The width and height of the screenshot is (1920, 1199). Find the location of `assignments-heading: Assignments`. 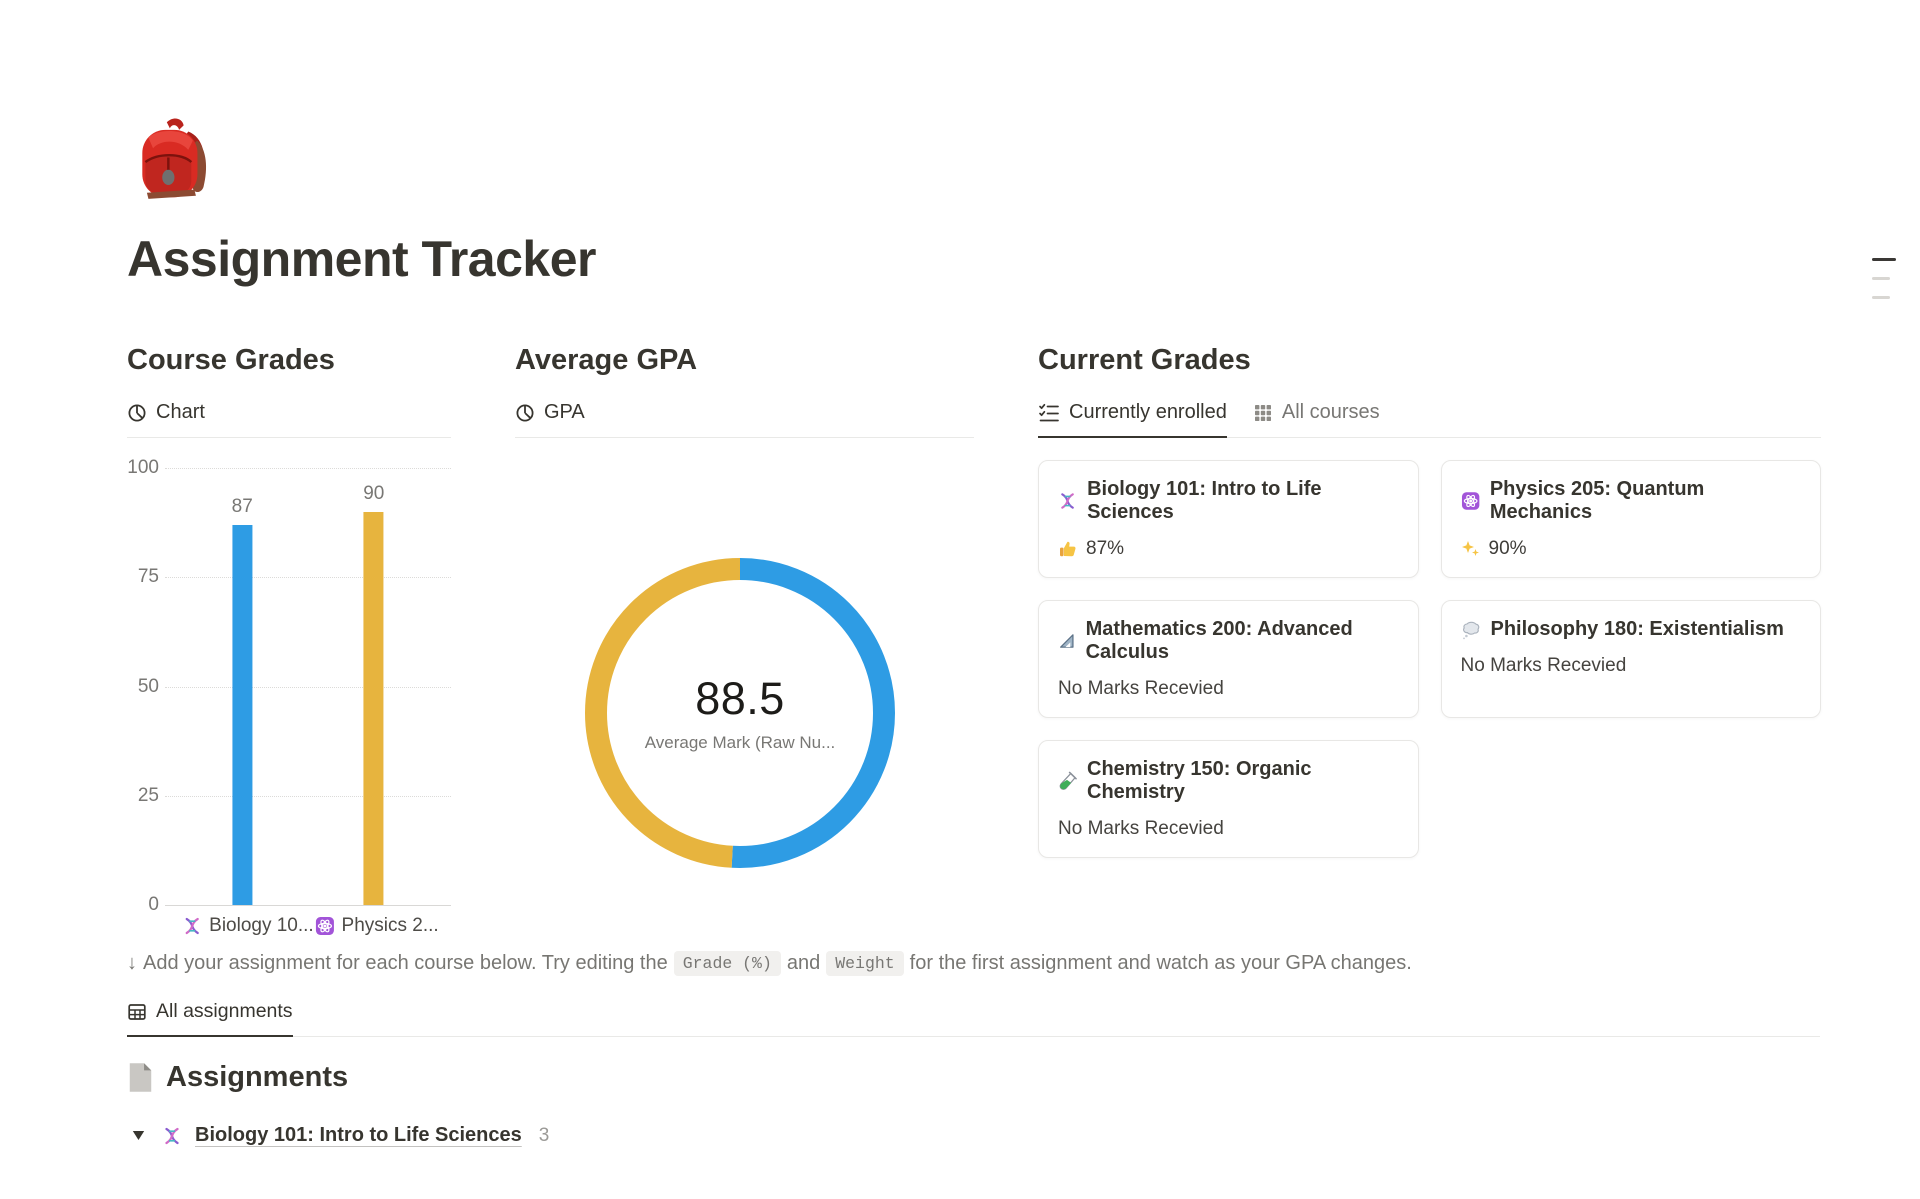

assignments-heading: Assignments is located at coordinates (973, 1077).